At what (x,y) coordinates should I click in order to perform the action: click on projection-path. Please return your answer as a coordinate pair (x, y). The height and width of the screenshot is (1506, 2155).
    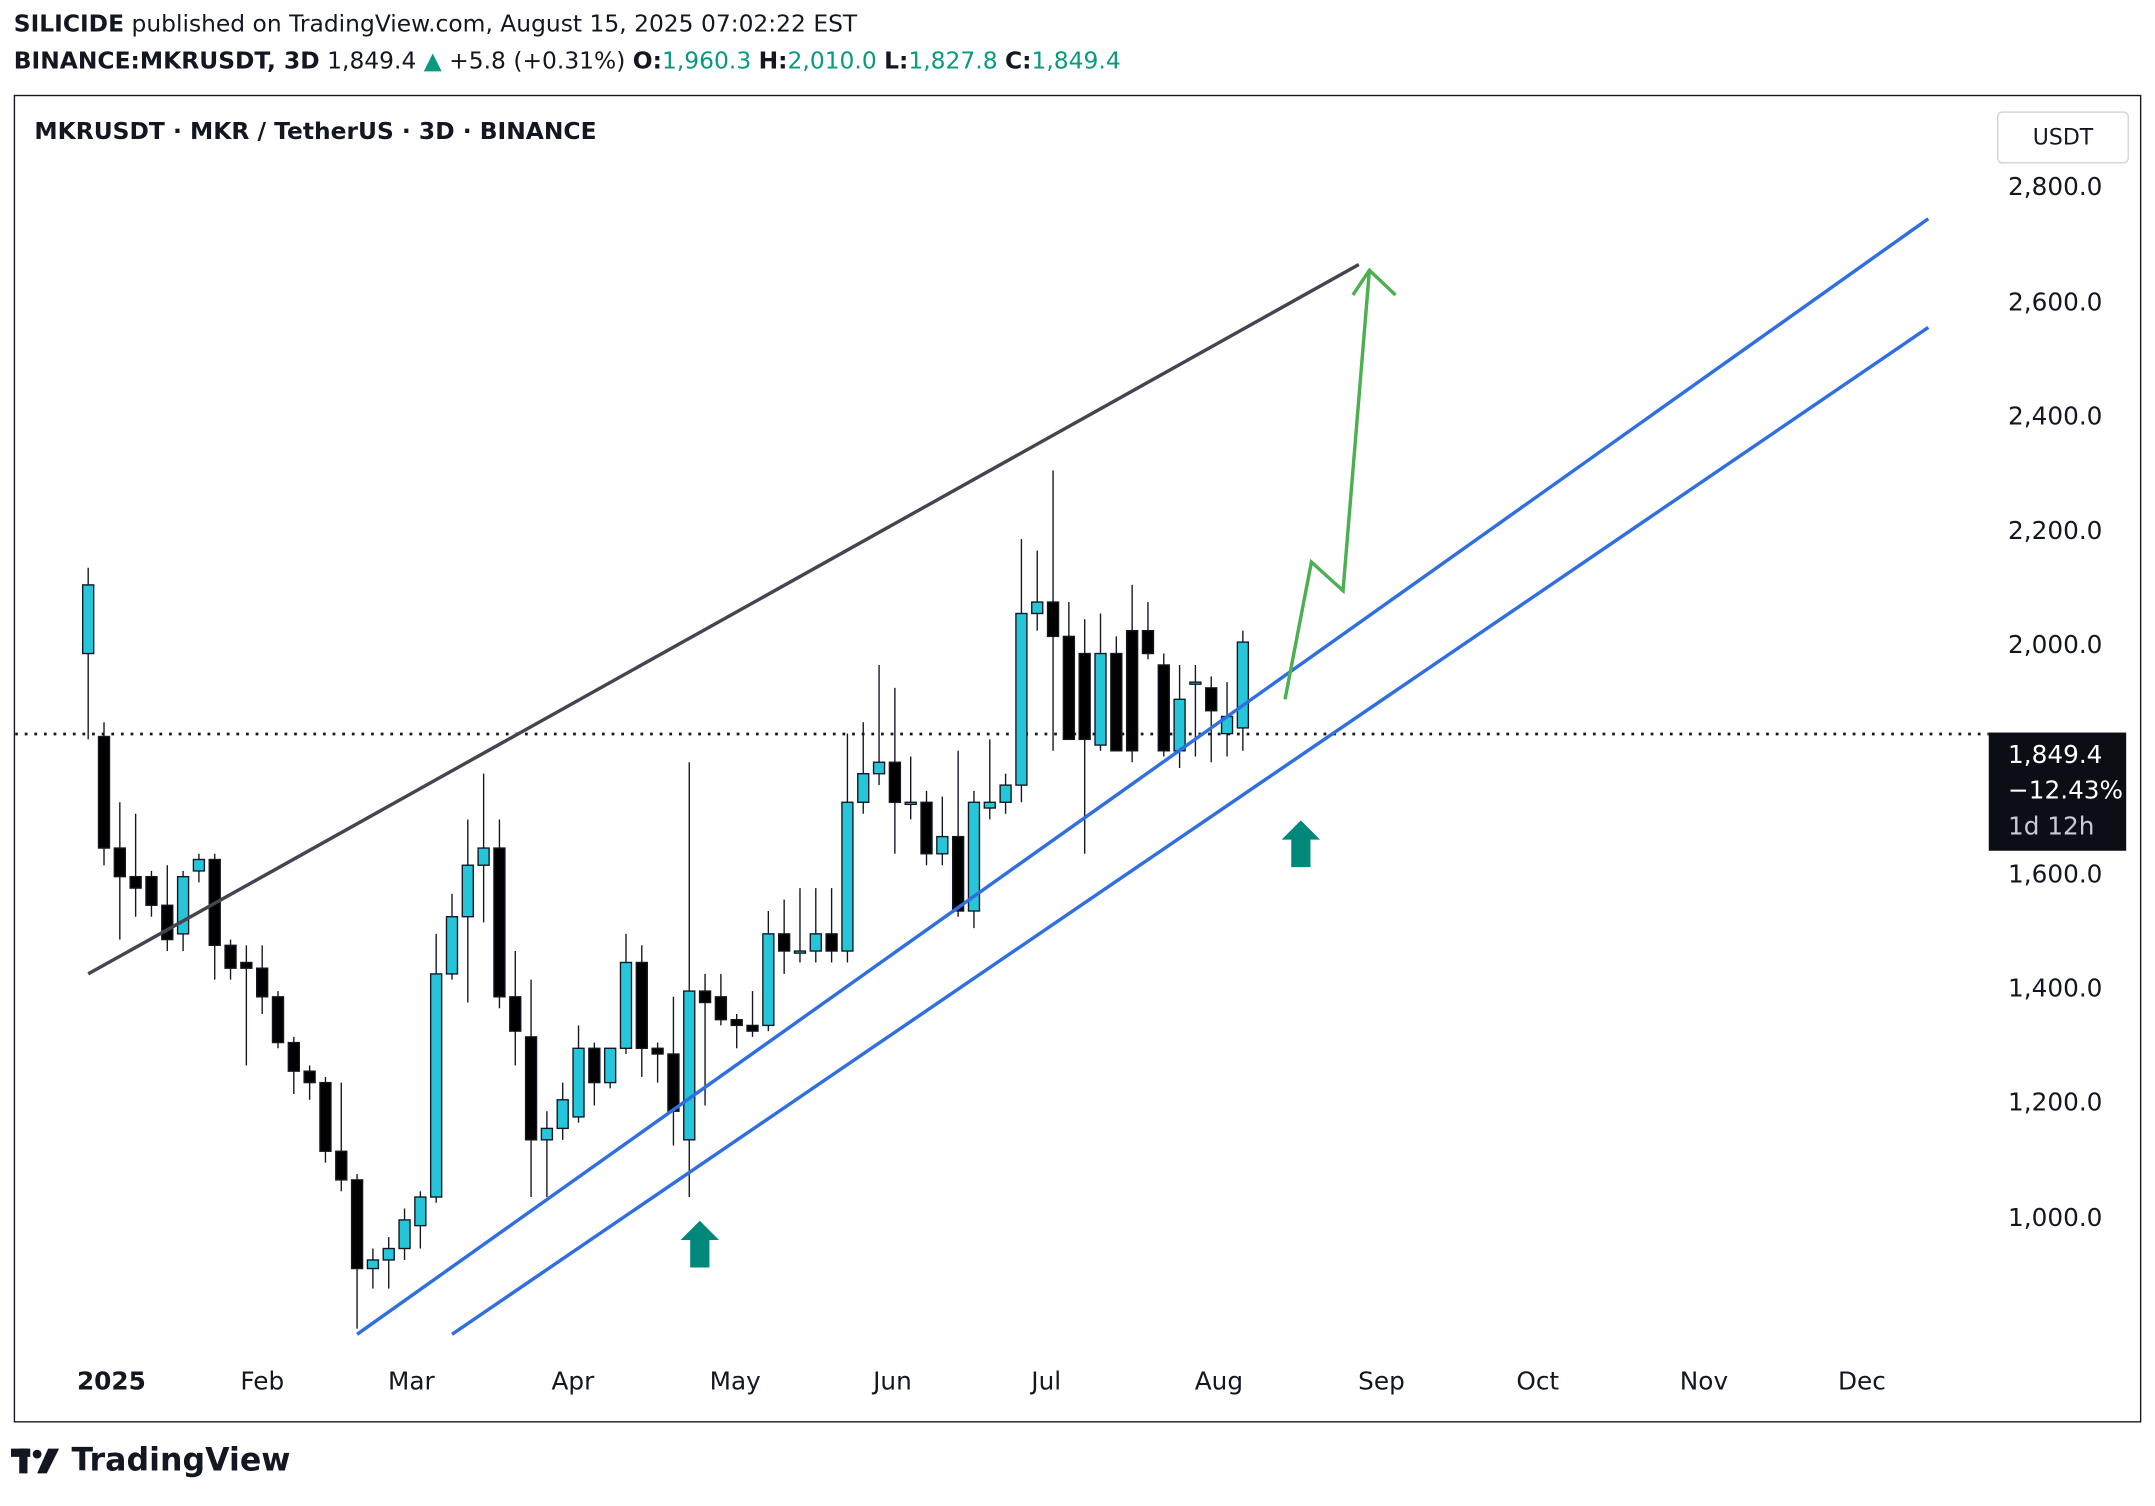
    Looking at the image, I should click on (1327, 485).